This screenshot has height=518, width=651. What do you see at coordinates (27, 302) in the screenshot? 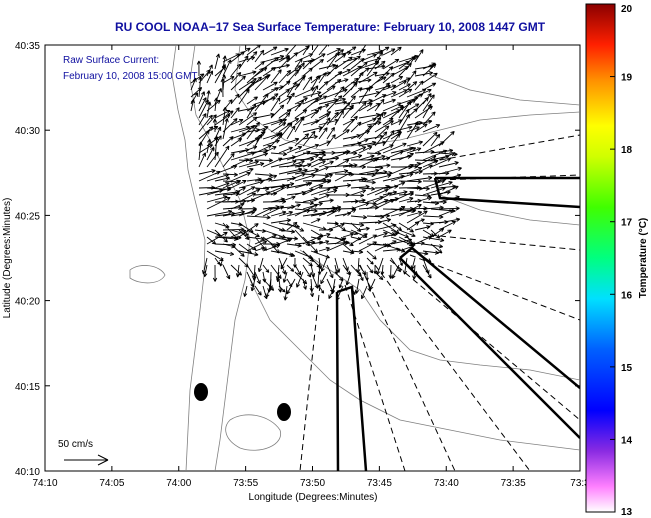
I see `y-tick-label: 40:20` at bounding box center [27, 302].